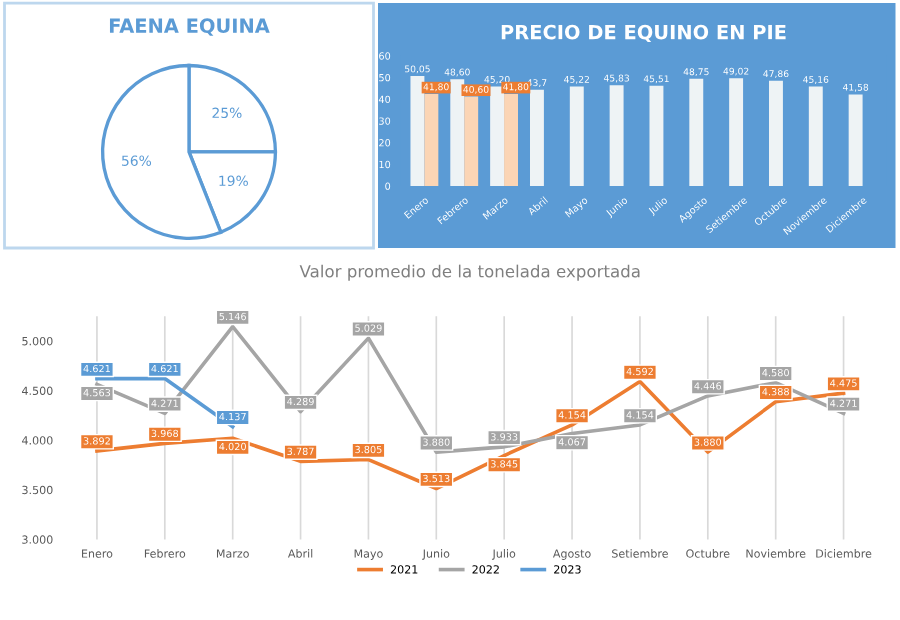 This screenshot has height=620, width=900. What do you see at coordinates (189, 27) in the screenshot?
I see `chart-title: FAENA EQUINA` at bounding box center [189, 27].